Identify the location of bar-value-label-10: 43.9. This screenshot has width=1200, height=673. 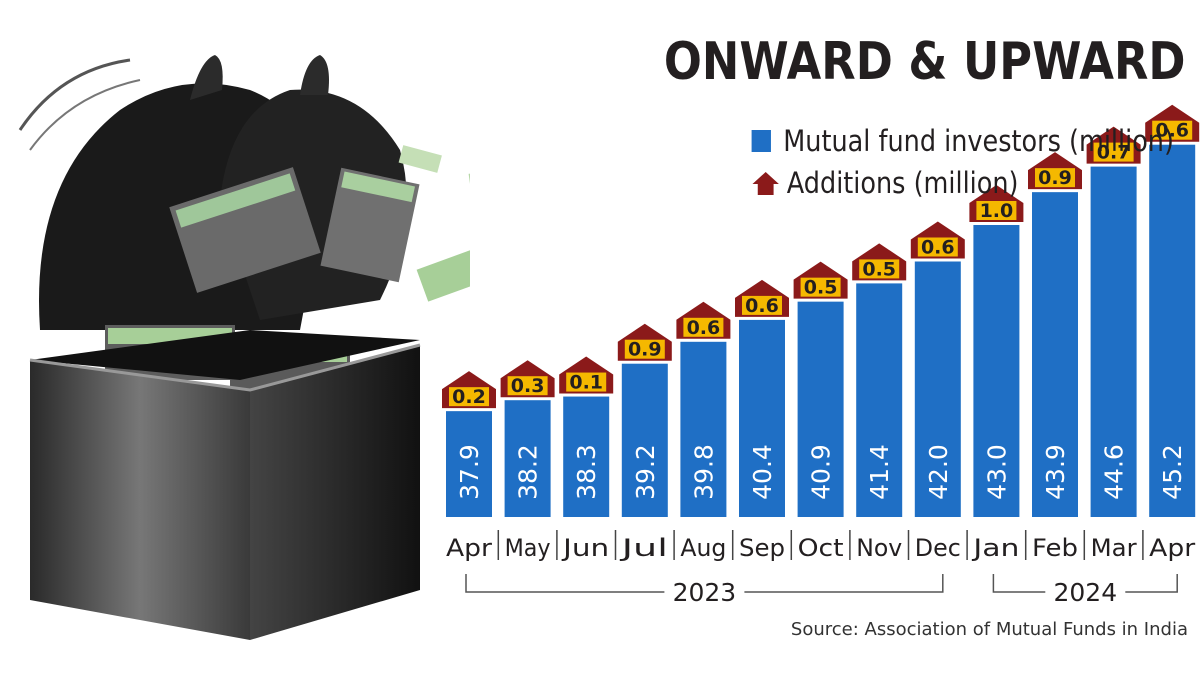
(1055, 472).